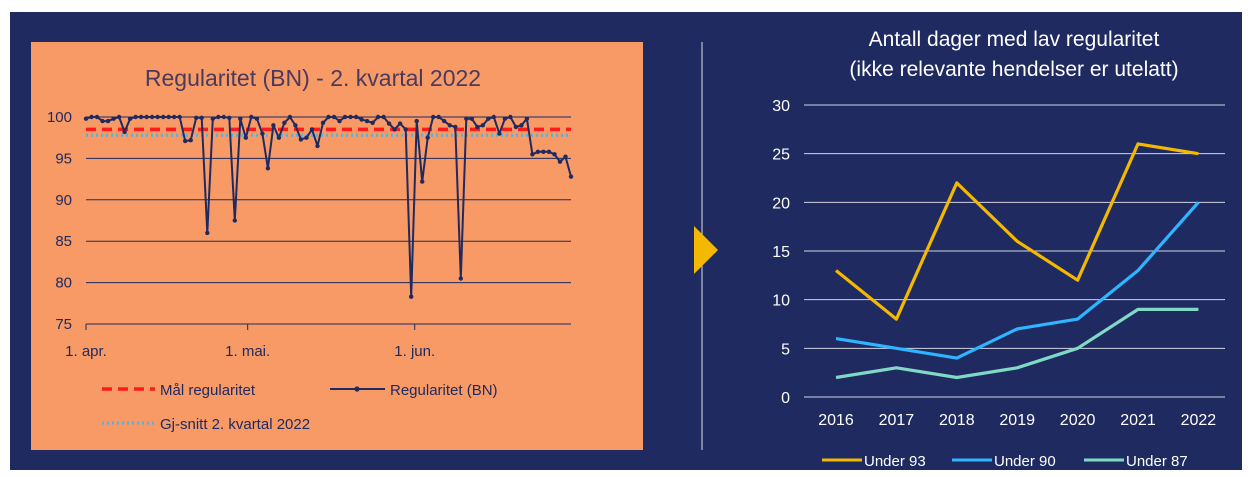 The height and width of the screenshot is (477, 1251). Describe the element at coordinates (250, 342) in the screenshot. I see `left-x-ticks: 1. apr. 1. mai. 1. jun.` at that location.